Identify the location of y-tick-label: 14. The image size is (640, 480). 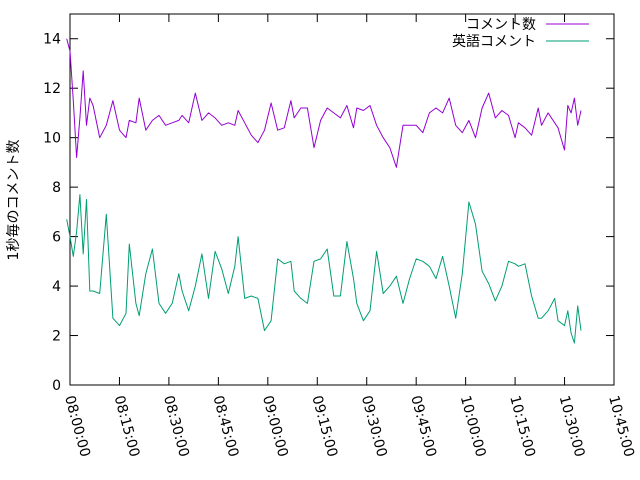
(52, 40).